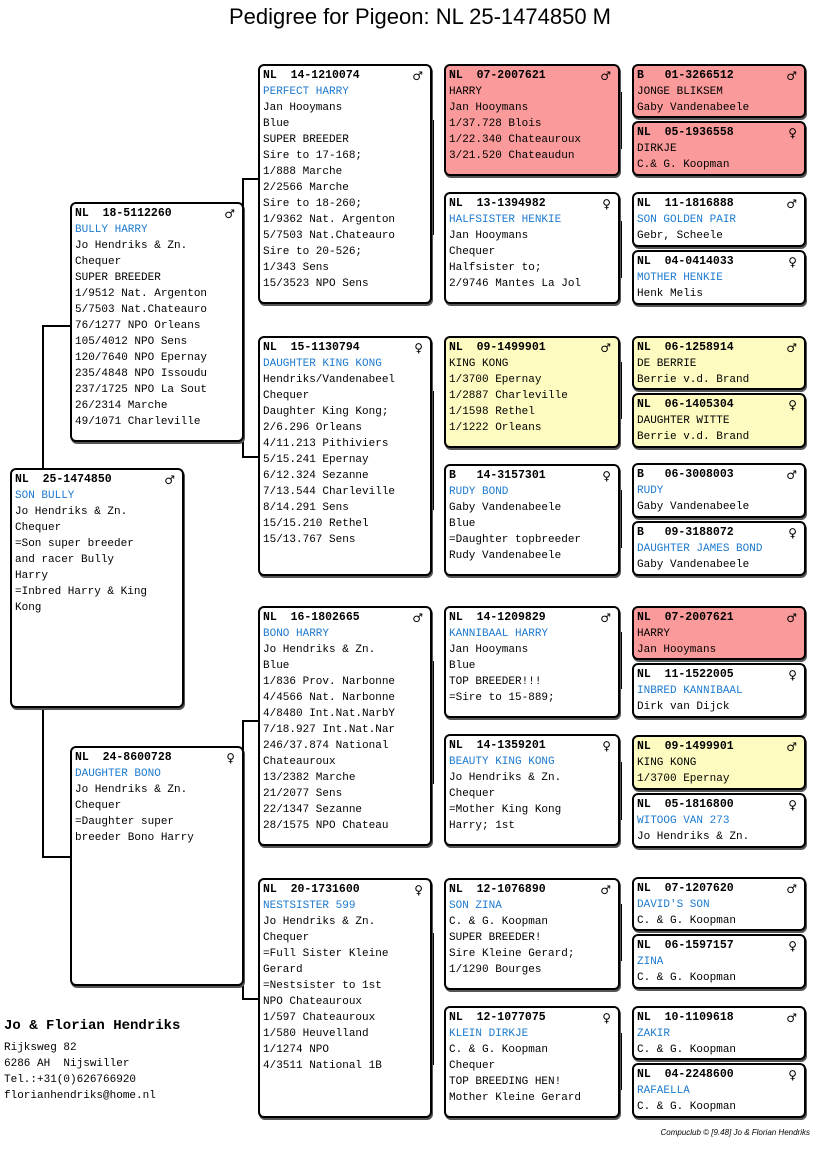  I want to click on pigeon-name: ZINA, so click(650, 962).